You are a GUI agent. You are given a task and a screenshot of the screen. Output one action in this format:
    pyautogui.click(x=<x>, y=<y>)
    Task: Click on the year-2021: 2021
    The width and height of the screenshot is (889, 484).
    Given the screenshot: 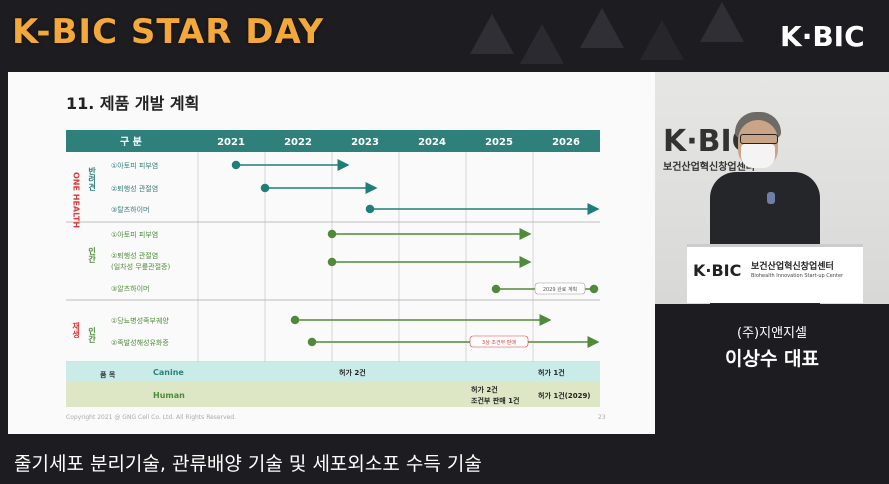 What is the action you would take?
    pyautogui.click(x=231, y=142)
    